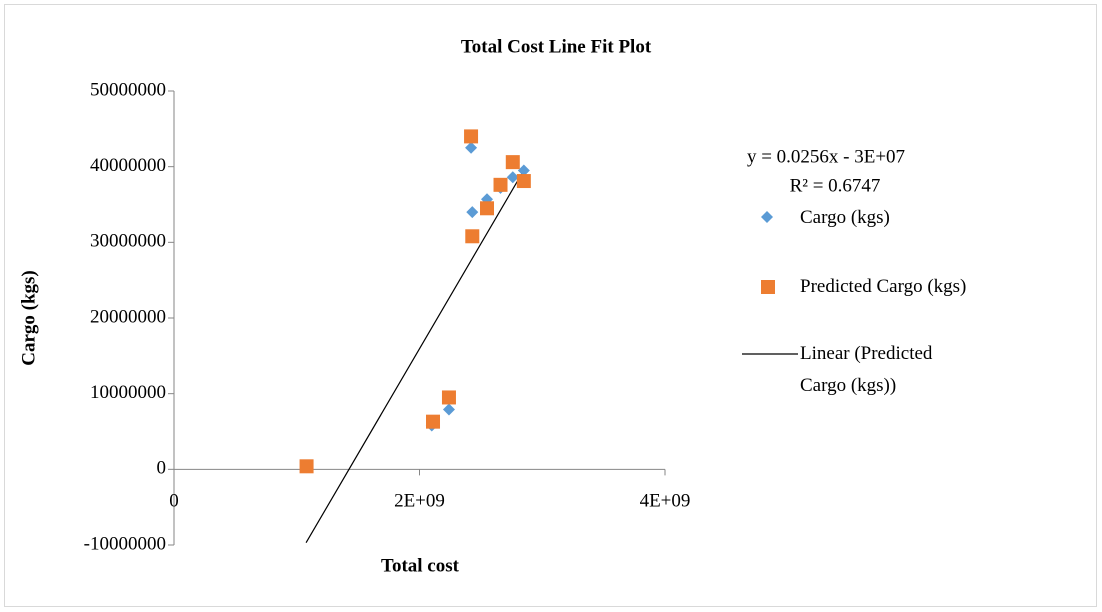  What do you see at coordinates (128, 241) in the screenshot?
I see `y-tick-label: 30000000` at bounding box center [128, 241].